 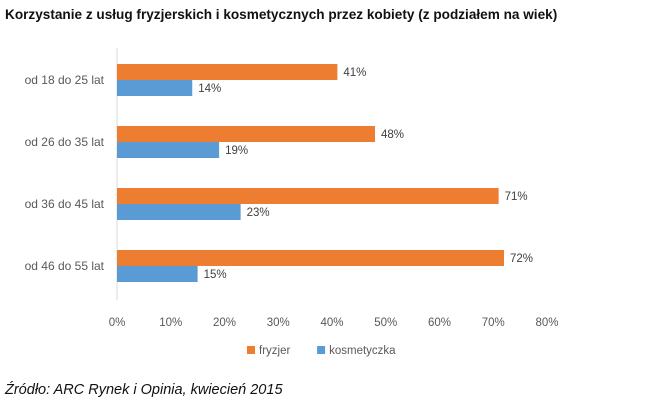 What do you see at coordinates (493, 323) in the screenshot?
I see `x-tick-label: 70%` at bounding box center [493, 323].